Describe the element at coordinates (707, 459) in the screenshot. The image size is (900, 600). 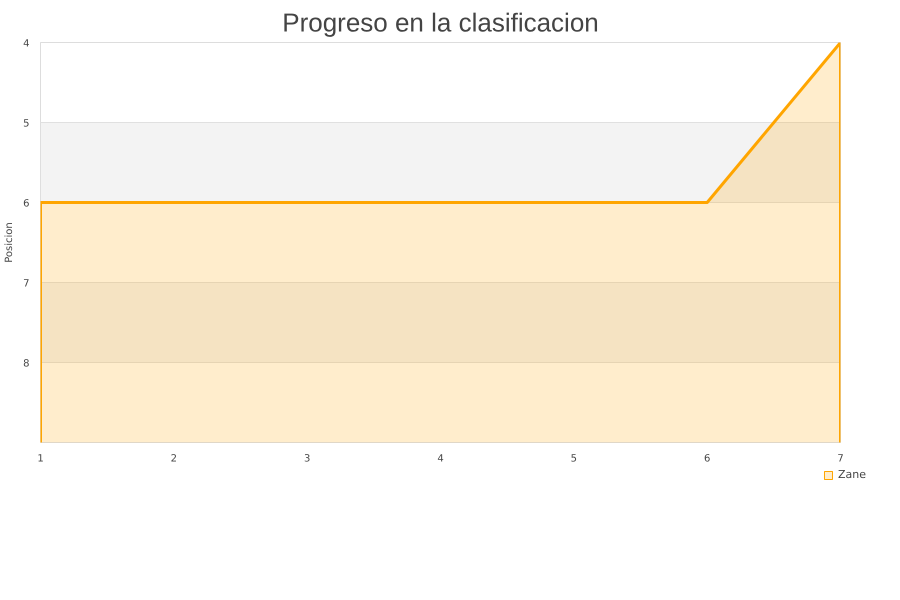
I see `x-tick-label: 6` at that location.